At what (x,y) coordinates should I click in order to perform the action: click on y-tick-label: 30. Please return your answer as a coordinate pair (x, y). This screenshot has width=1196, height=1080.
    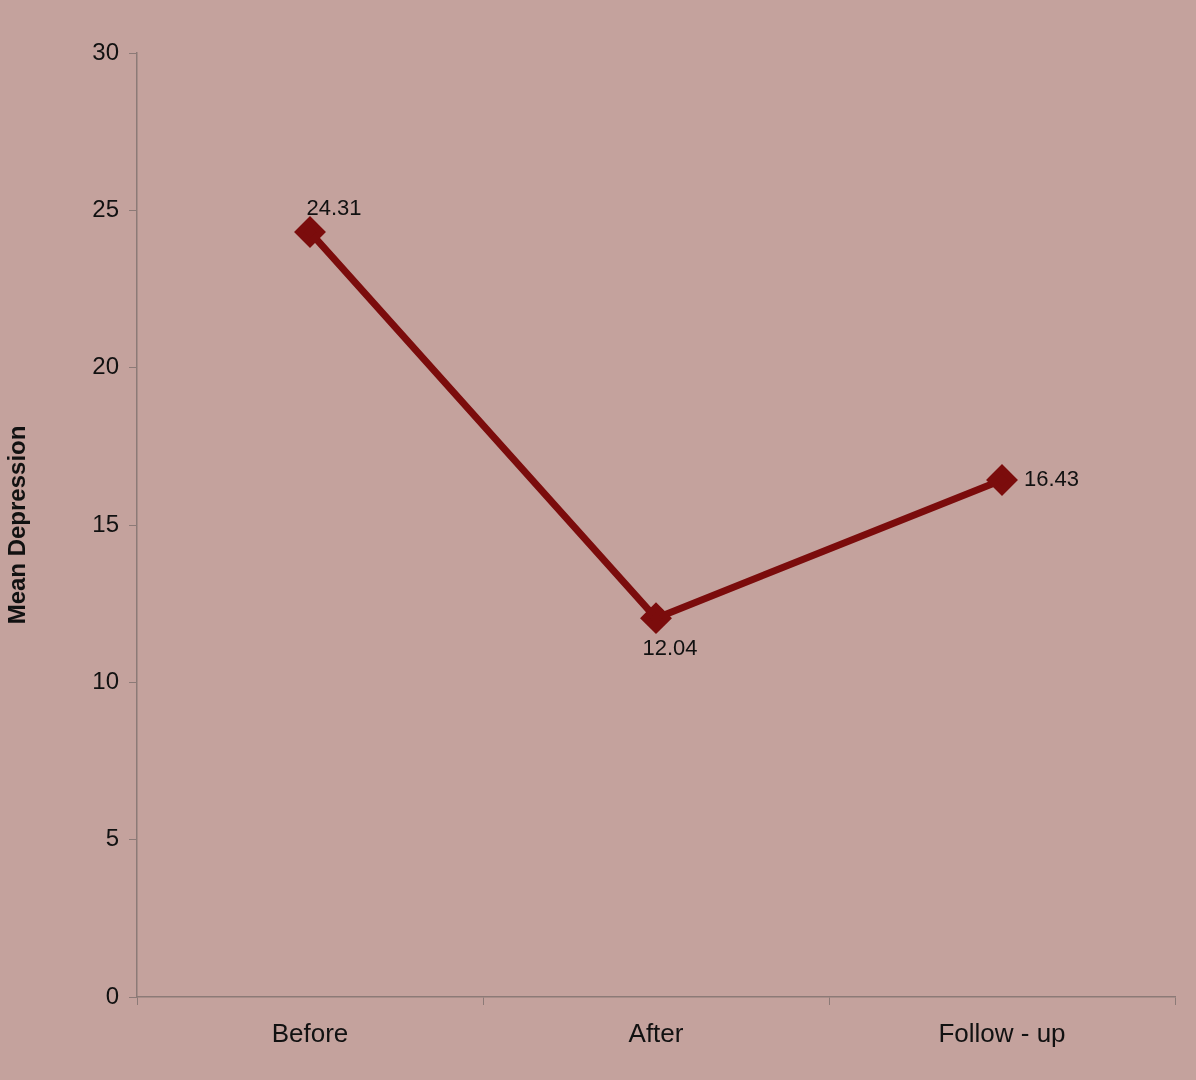
    Looking at the image, I should click on (105, 51).